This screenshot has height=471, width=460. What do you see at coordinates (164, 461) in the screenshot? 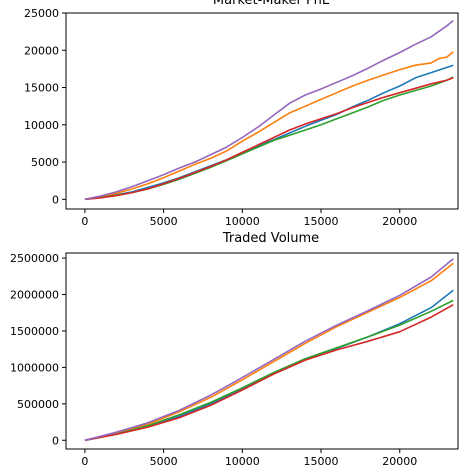
I see `volume-x-tick-label: 5000` at bounding box center [164, 461].